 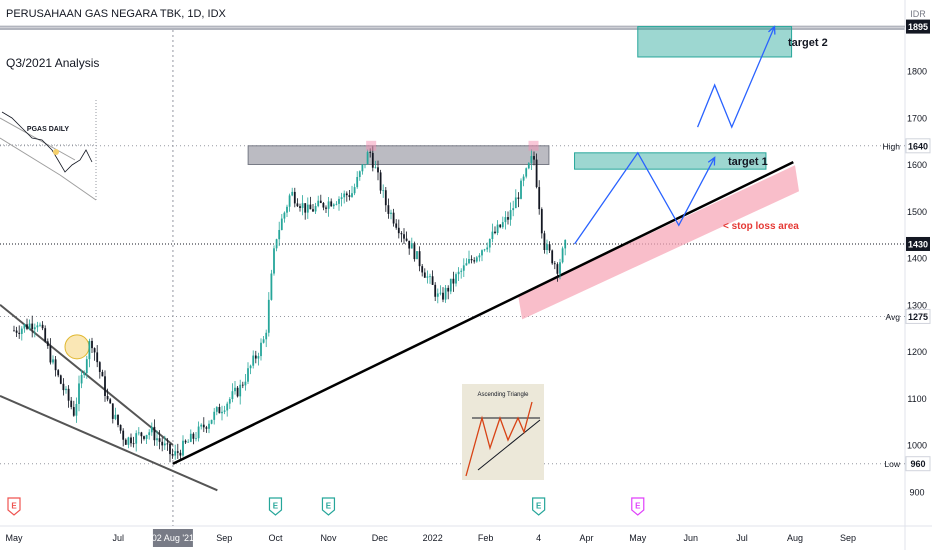 I want to click on price-tick-label: 1700, so click(x=917, y=118).